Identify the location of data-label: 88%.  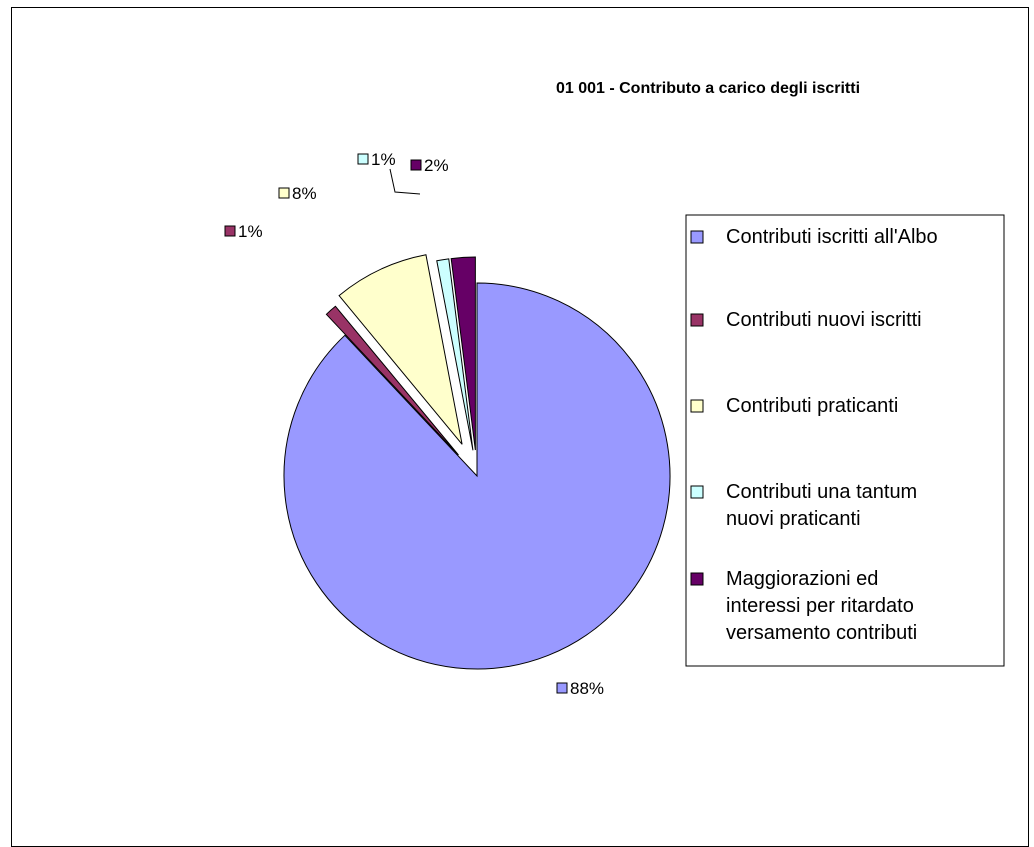
(587, 688).